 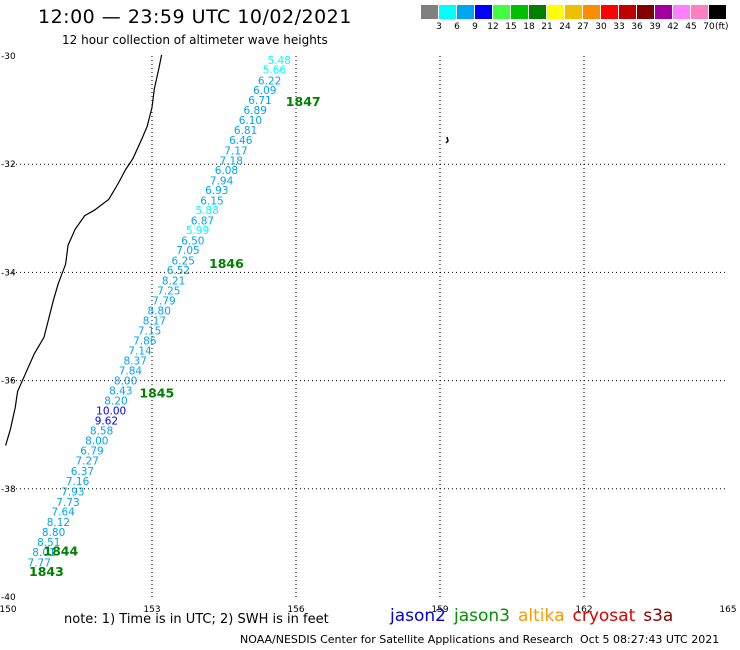 I want to click on scale-label: 18, so click(x=529, y=27).